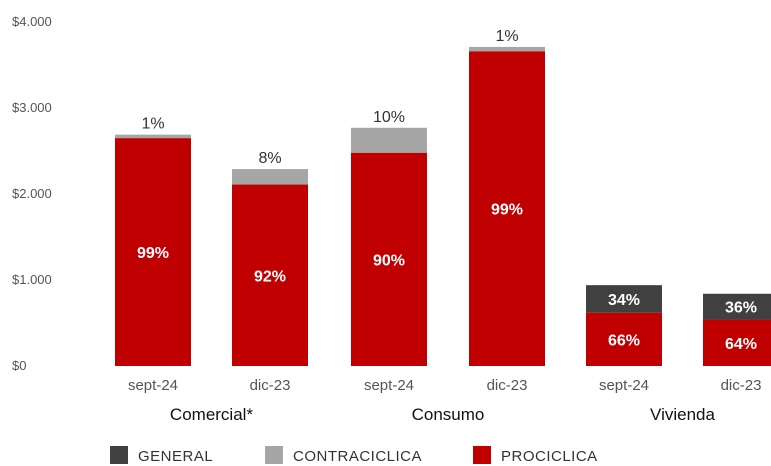 This screenshot has width=771, height=466. I want to click on group-label: Consumo, so click(448, 414).